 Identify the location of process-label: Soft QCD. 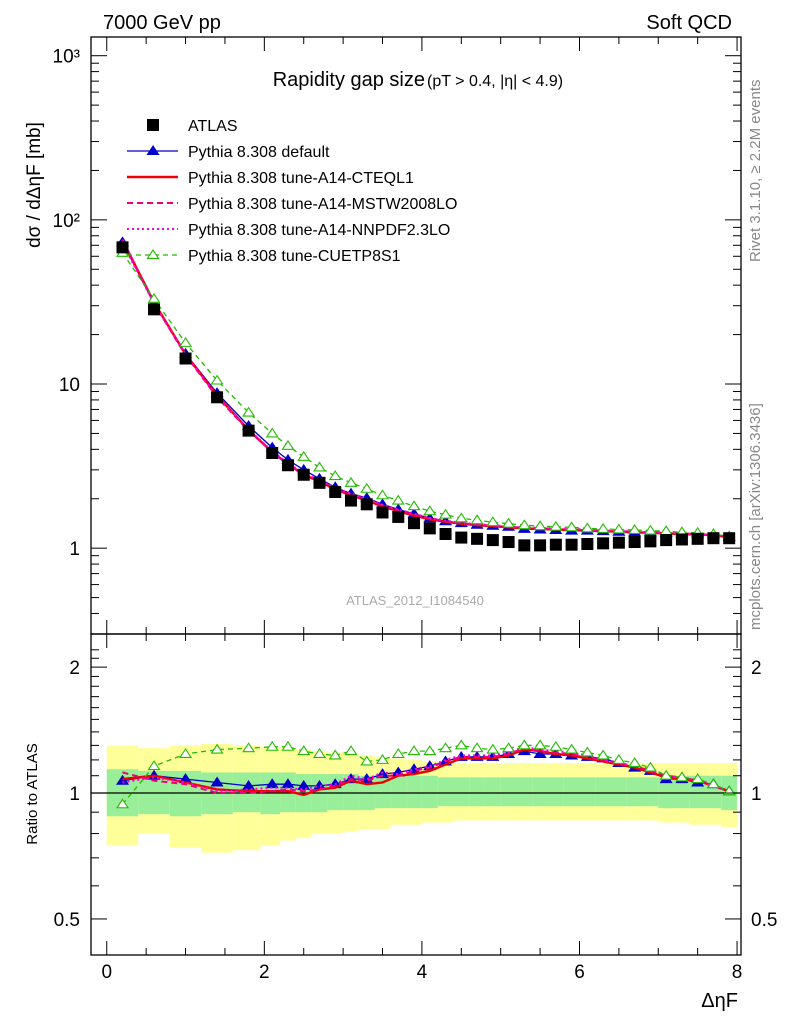
(689, 23).